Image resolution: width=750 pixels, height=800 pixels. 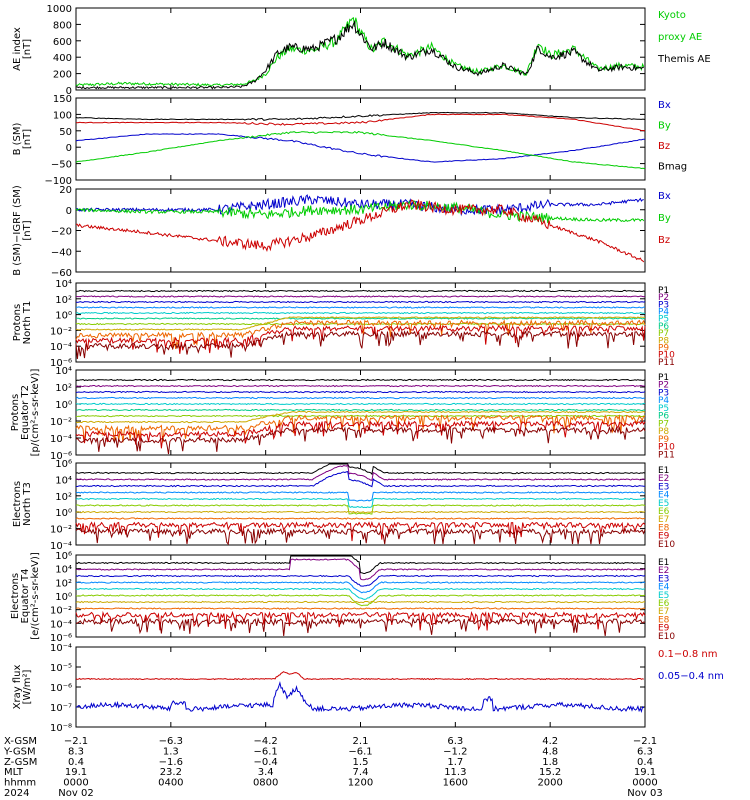 I want to click on legend-entry: P11, so click(x=666, y=455).